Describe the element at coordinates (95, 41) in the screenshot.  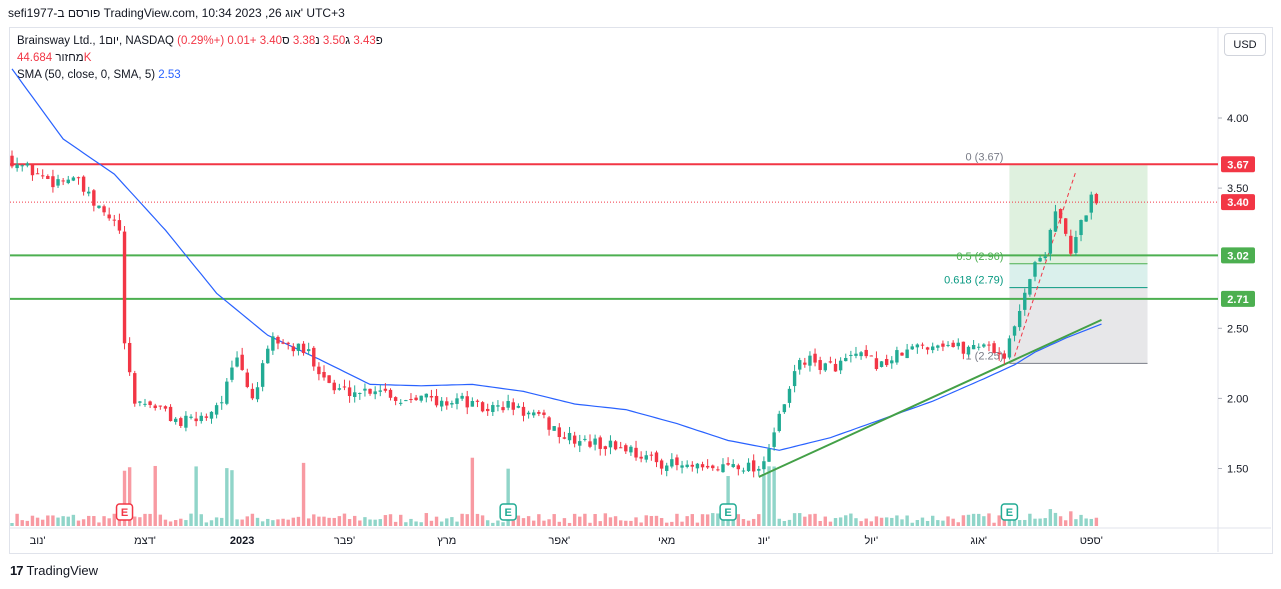
I see `symbol-name: Brainsway Ltd., 1יום, NASDAQ` at that location.